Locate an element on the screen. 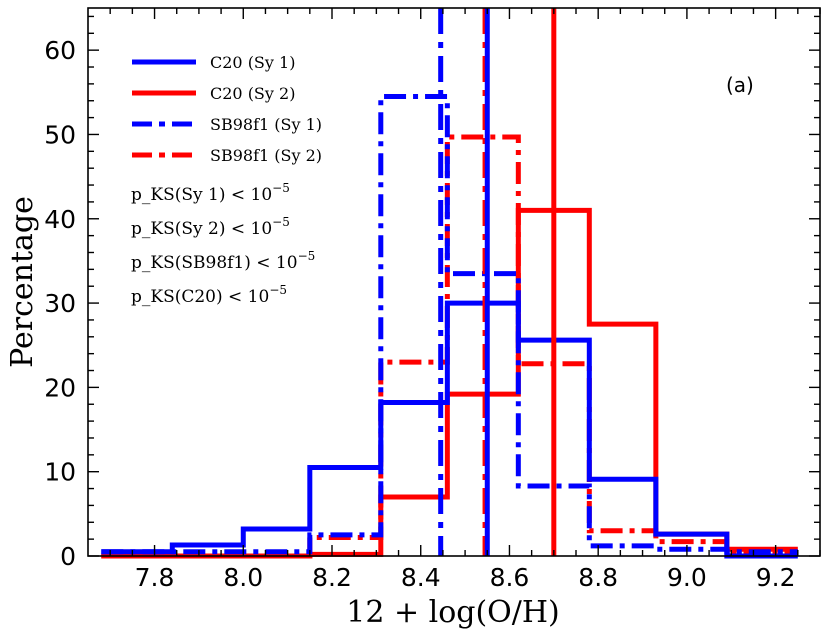  ks-annotation: p_KS(C20) < 10−5 is located at coordinates (209, 295).